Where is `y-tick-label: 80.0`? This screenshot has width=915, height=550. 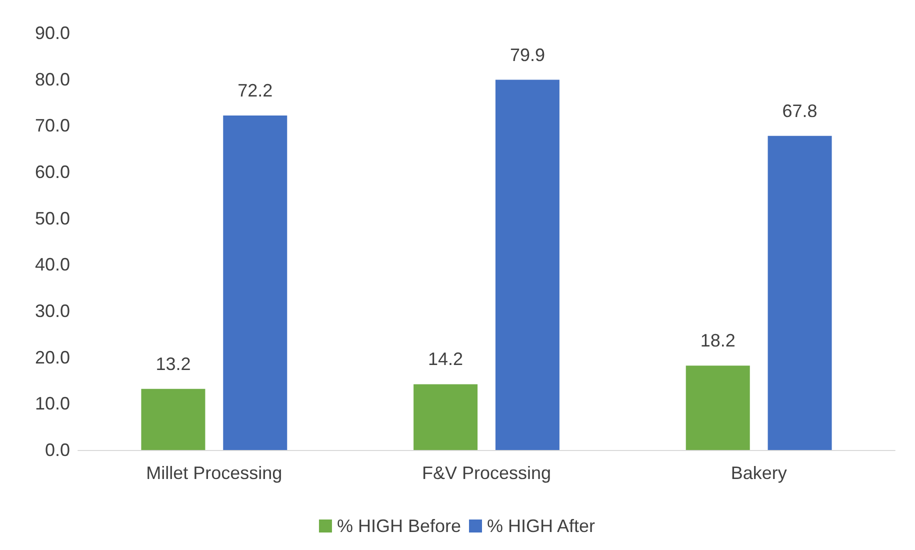
y-tick-label: 80.0 is located at coordinates (52, 79).